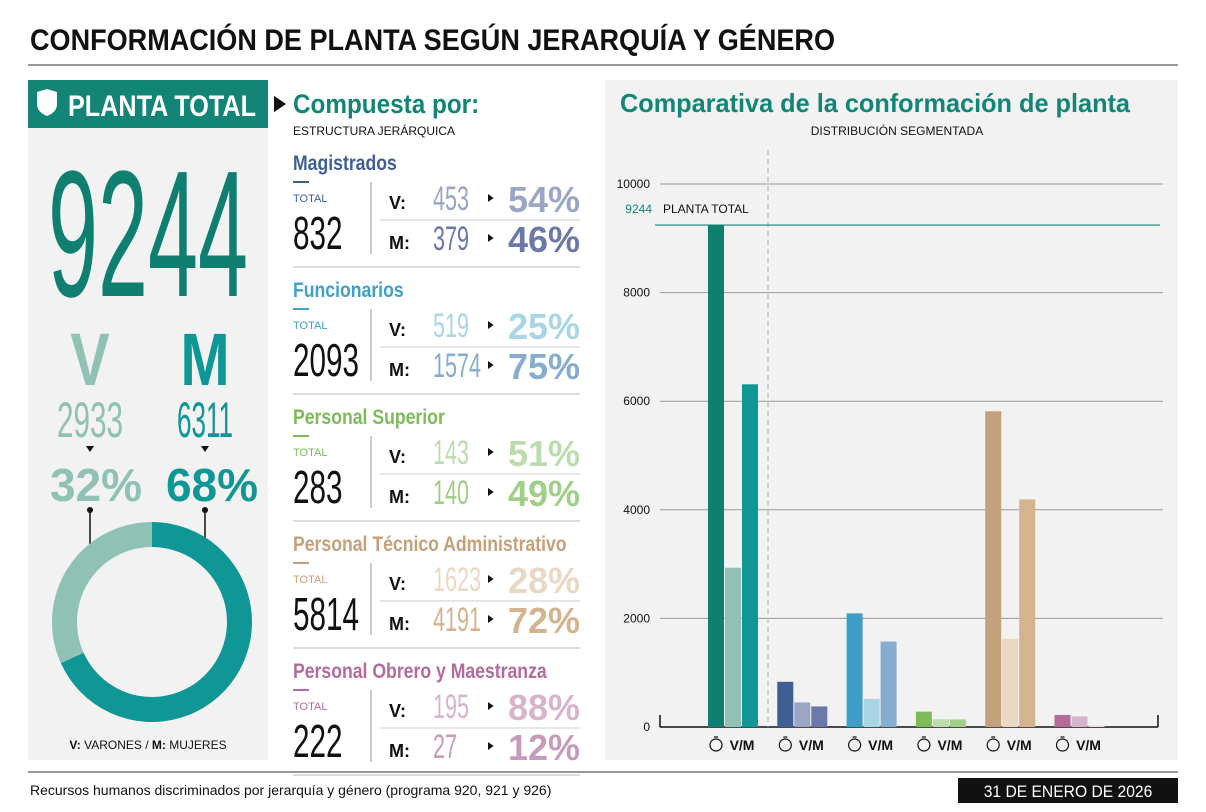 This screenshot has width=1206, height=812. Describe the element at coordinates (90, 360) in the screenshot. I see `v-label: V` at that location.